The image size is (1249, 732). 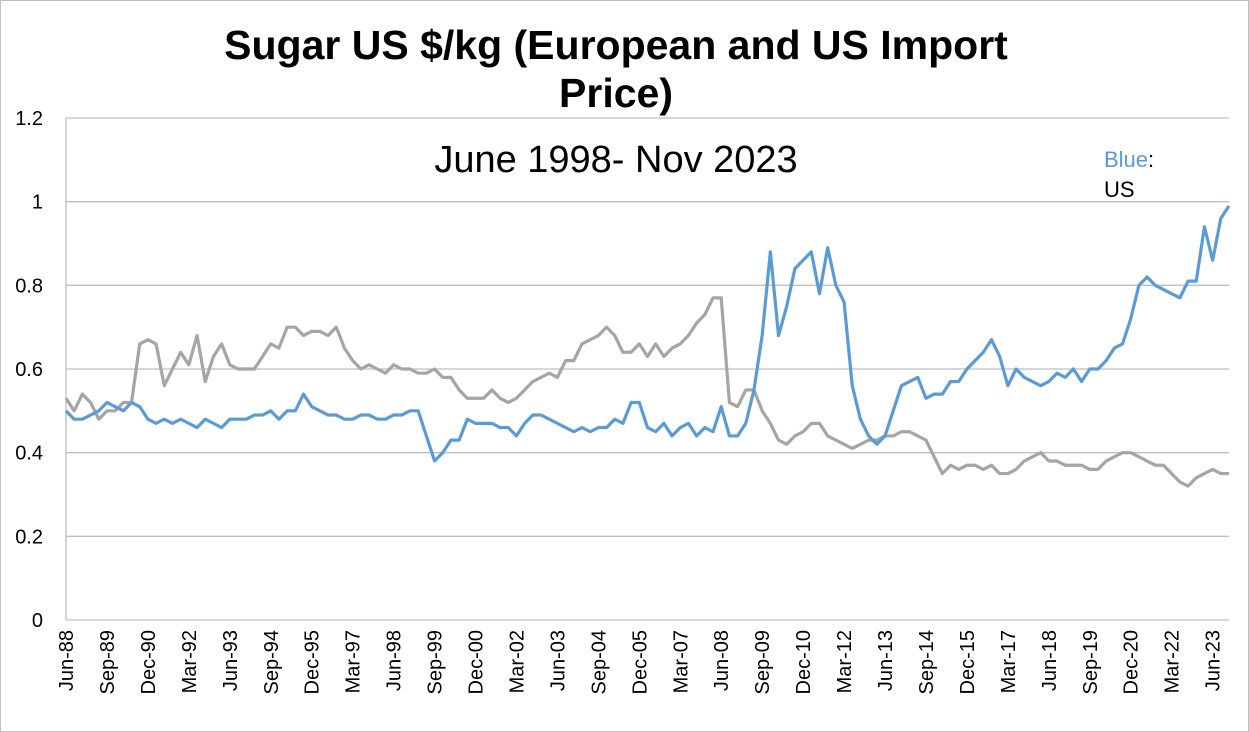 I want to click on x-tick-label: Mar-22, so click(x=1173, y=661).